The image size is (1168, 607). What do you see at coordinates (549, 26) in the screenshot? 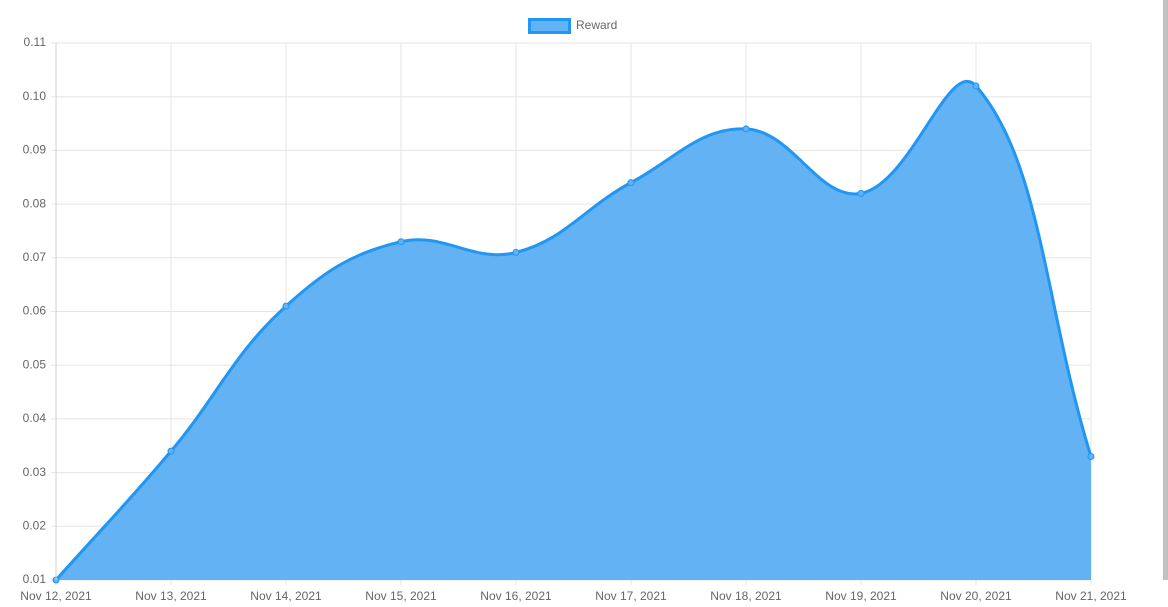
I see `legend-swatch` at bounding box center [549, 26].